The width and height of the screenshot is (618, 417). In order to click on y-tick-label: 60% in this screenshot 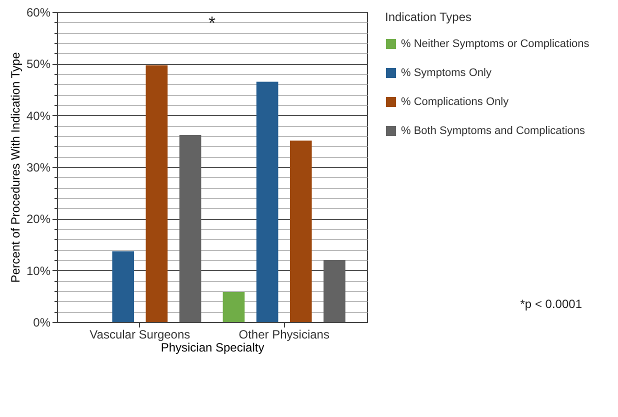, I will do `click(38, 13)`.